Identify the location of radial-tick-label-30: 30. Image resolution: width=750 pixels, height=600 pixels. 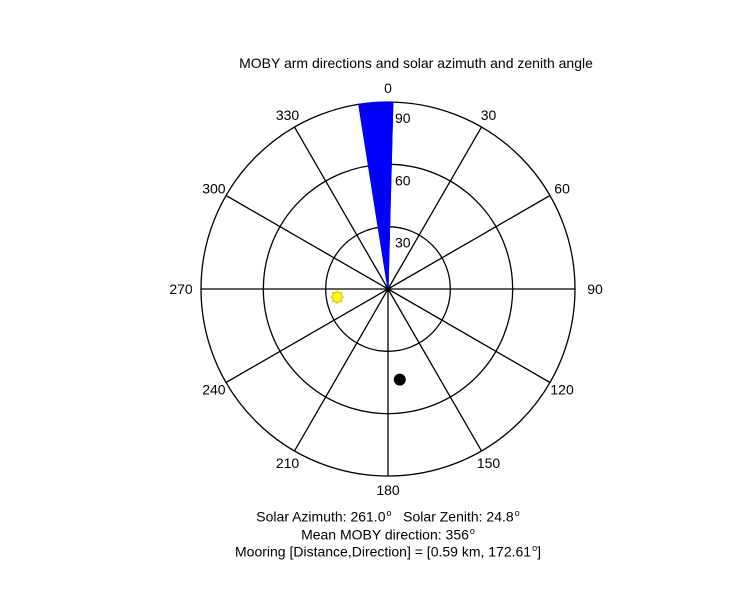
(403, 243).